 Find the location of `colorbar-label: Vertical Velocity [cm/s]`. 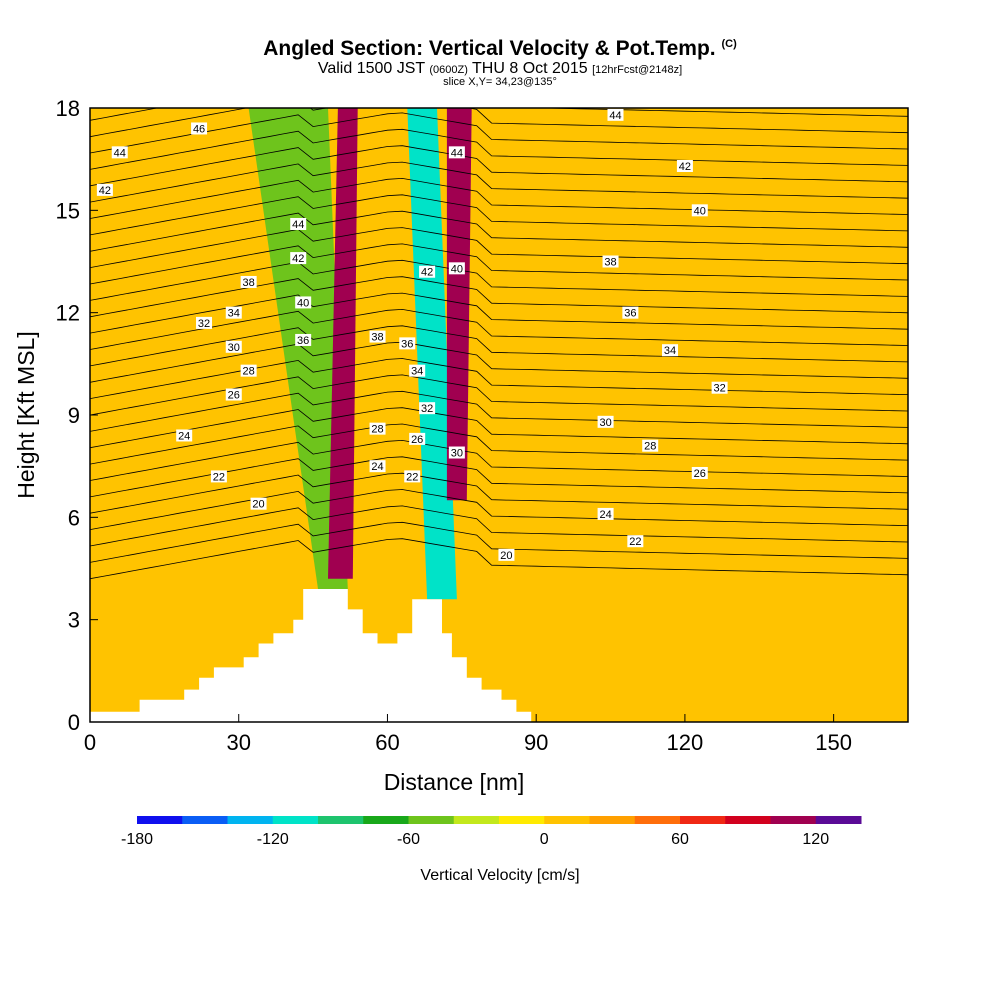

colorbar-label: Vertical Velocity [cm/s] is located at coordinates (499, 875).